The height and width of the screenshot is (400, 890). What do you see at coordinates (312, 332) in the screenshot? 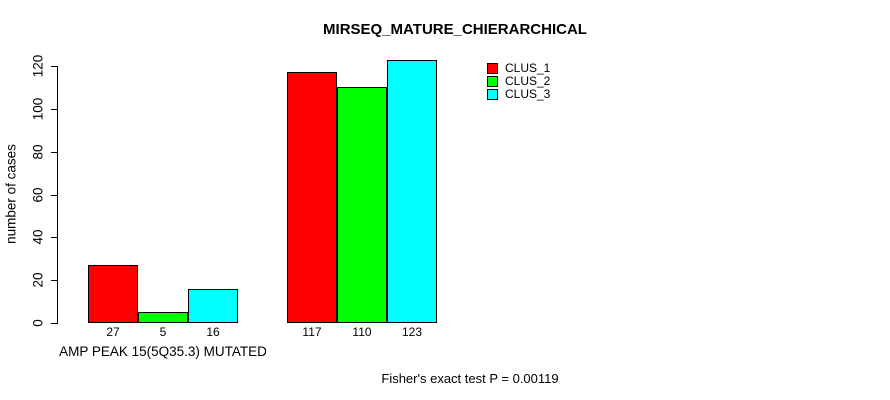
I see `bar-value-label: 117` at bounding box center [312, 332].